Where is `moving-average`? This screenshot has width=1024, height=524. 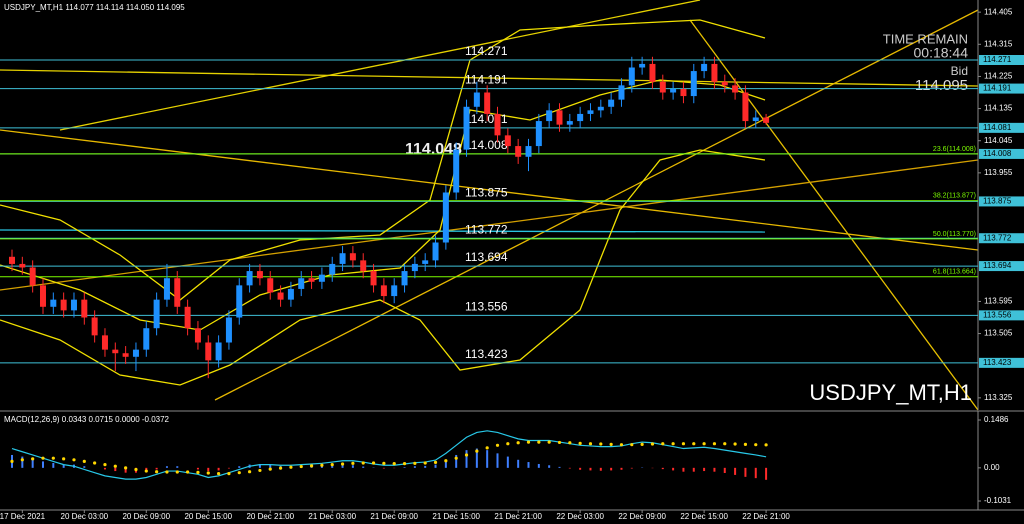 moving-average is located at coordinates (383, 231).